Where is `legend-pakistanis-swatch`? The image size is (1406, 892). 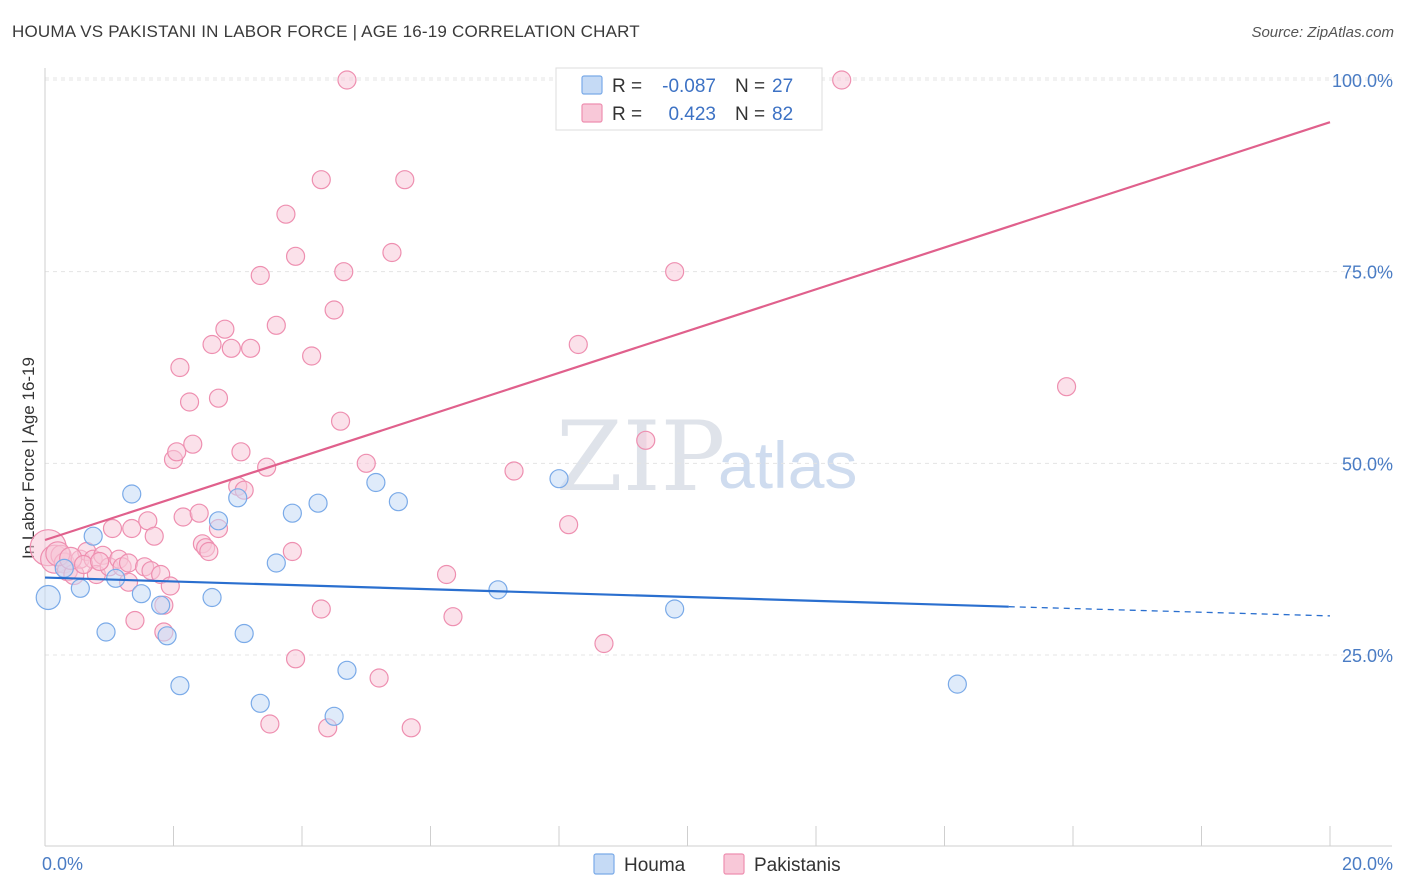
legend-pakistanis-swatch is located at coordinates (734, 864).